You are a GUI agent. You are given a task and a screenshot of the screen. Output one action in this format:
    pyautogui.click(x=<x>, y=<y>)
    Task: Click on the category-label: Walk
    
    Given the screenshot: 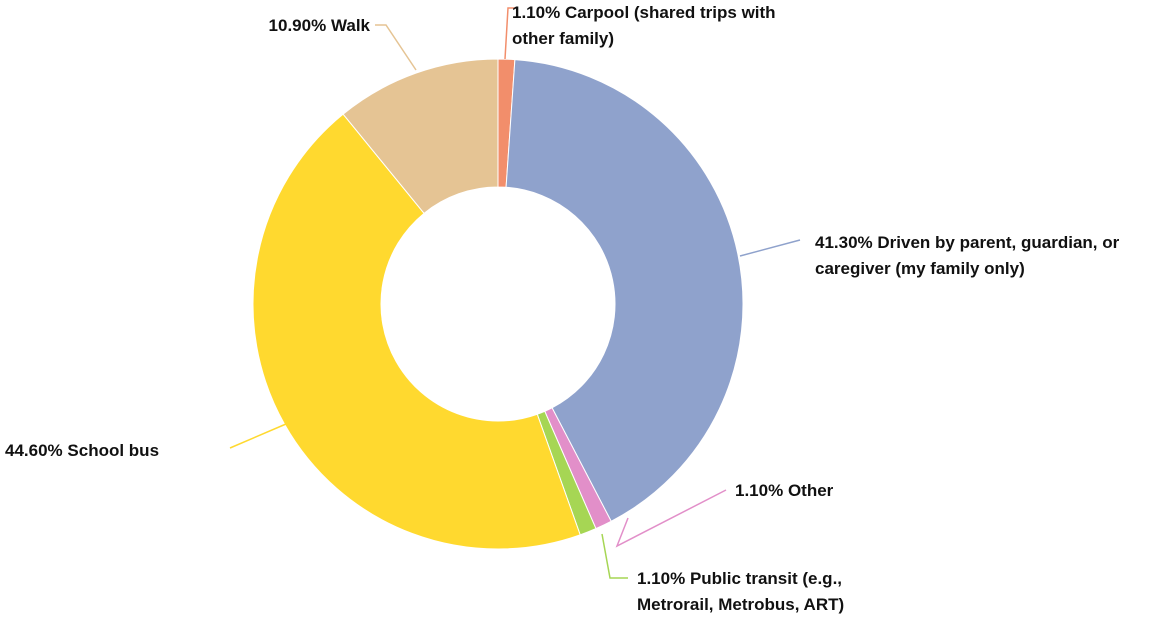 What is the action you would take?
    pyautogui.click(x=350, y=25)
    